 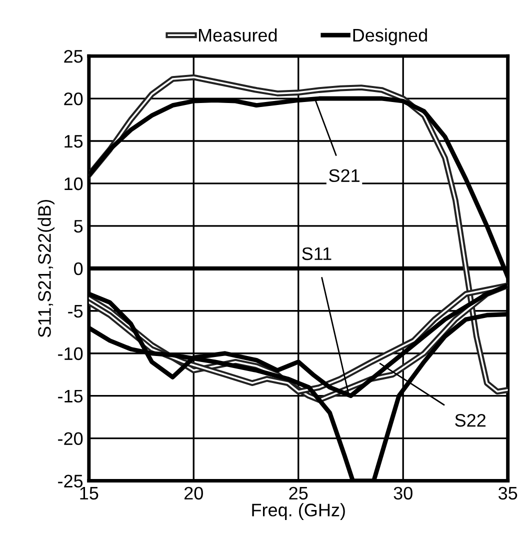 What do you see at coordinates (46, 269) in the screenshot?
I see `y-axis-title: S11,S21,S22(dB)` at bounding box center [46, 269].